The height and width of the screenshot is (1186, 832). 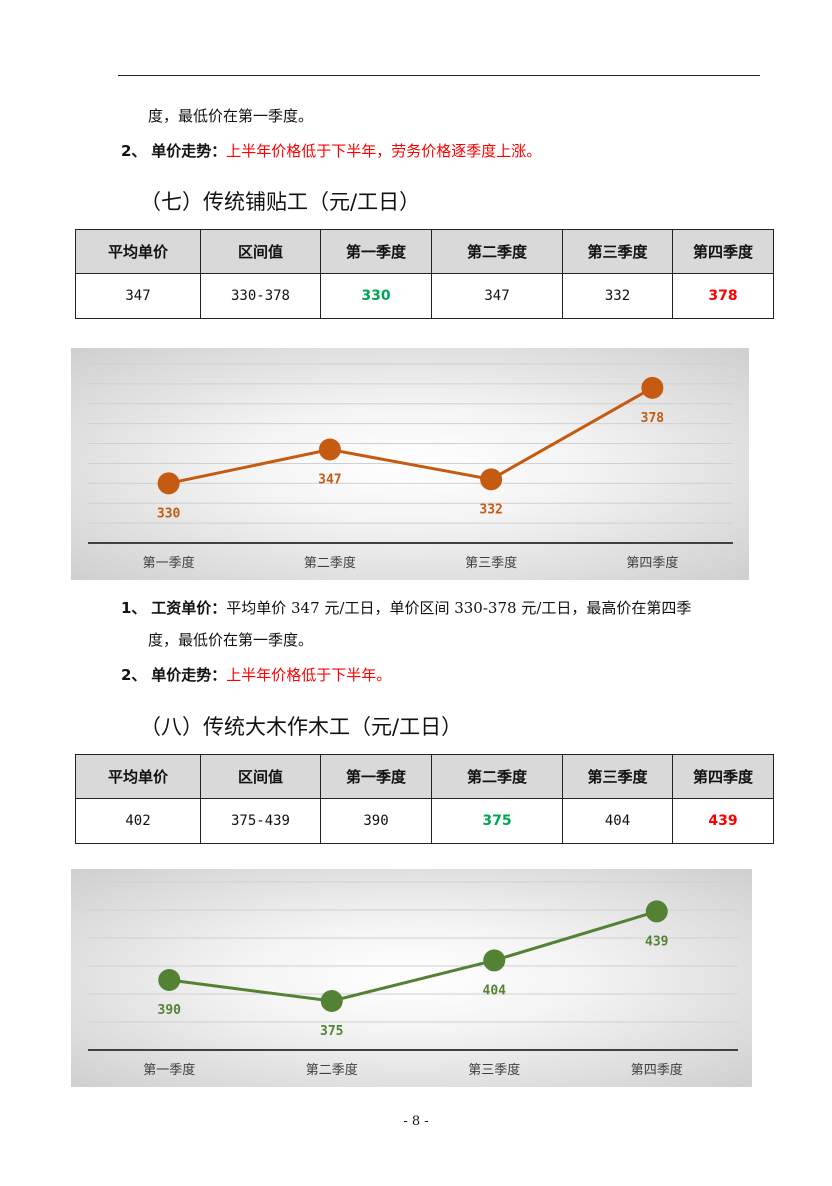 What do you see at coordinates (656, 941) in the screenshot?
I see `data-label: 439` at bounding box center [656, 941].